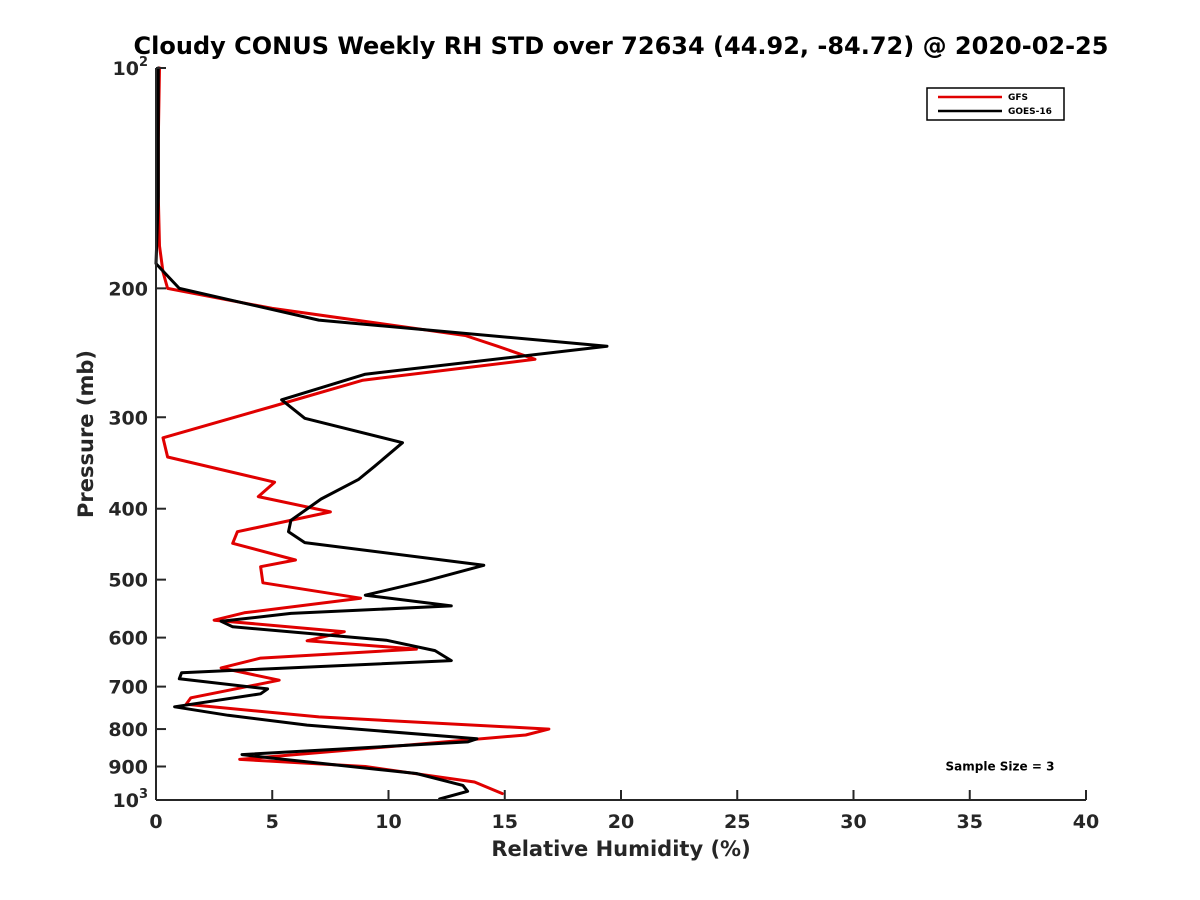 Image resolution: width=1200 pixels, height=900 pixels. Describe the element at coordinates (131, 67) in the screenshot. I see `y-tick-label: 10²` at that location.